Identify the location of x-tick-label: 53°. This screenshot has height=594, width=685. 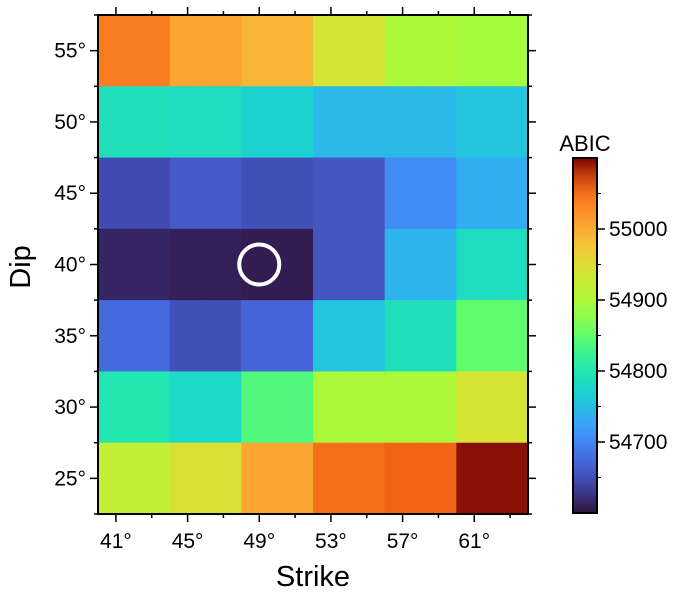
(331, 541).